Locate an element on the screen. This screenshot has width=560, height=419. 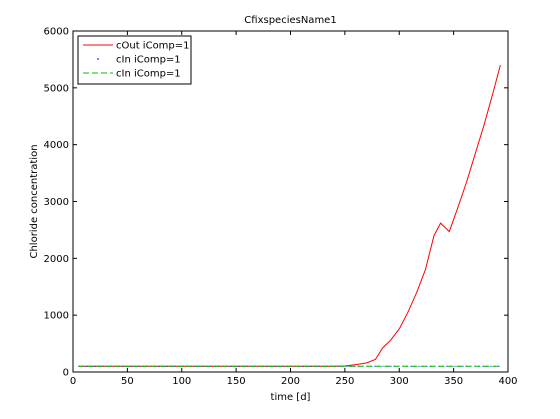
y-axis-label: Chloride concentration is located at coordinates (34, 201).